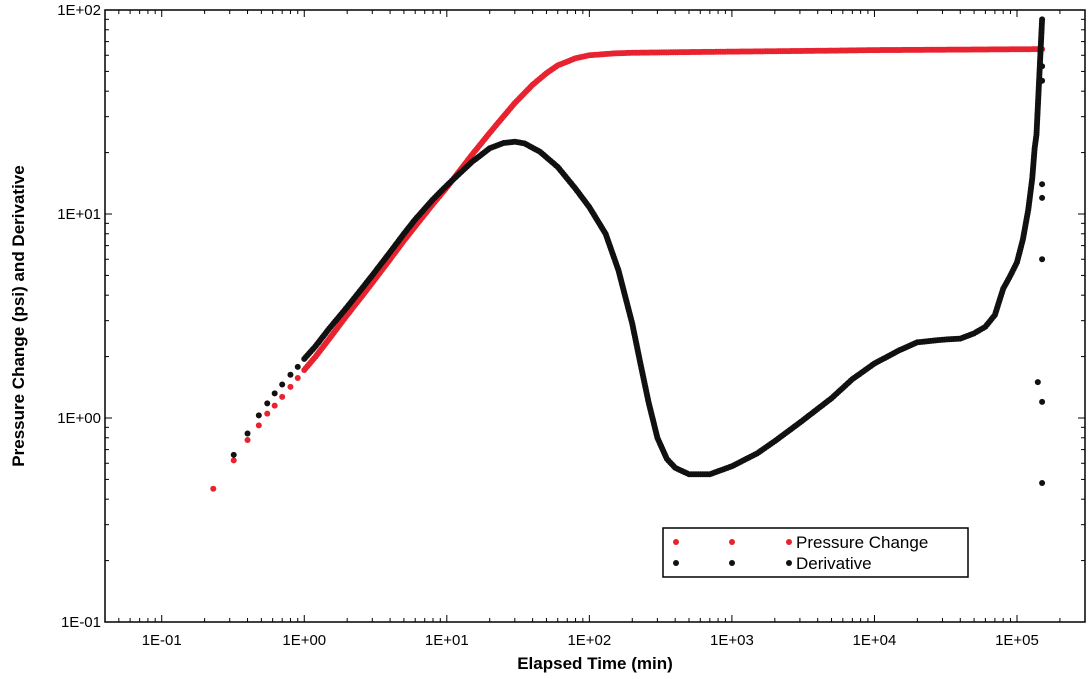 This screenshot has width=1090, height=679. Describe the element at coordinates (162, 640) in the screenshot. I see `x-tick-label: 1E-01` at that location.